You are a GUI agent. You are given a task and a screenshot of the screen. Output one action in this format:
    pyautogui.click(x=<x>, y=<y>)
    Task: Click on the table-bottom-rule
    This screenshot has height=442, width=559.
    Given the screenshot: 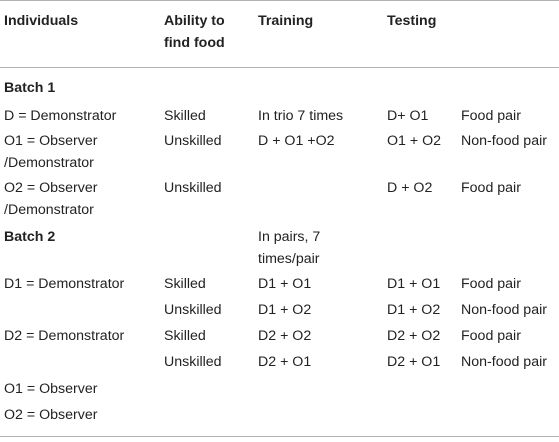 What is the action you would take?
    pyautogui.click(x=279, y=436)
    